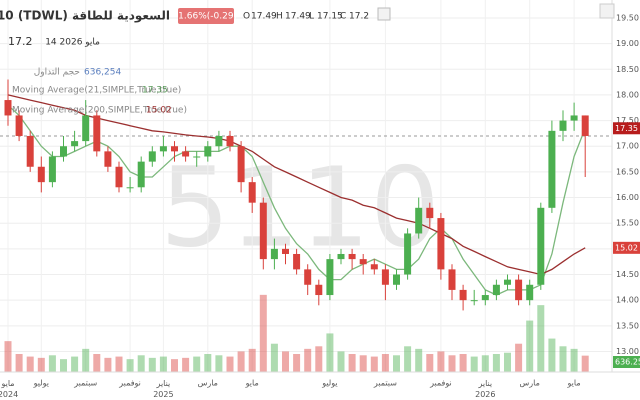 The height and width of the screenshot is (400, 640). I want to click on legend-value: 15.02, so click(159, 111).